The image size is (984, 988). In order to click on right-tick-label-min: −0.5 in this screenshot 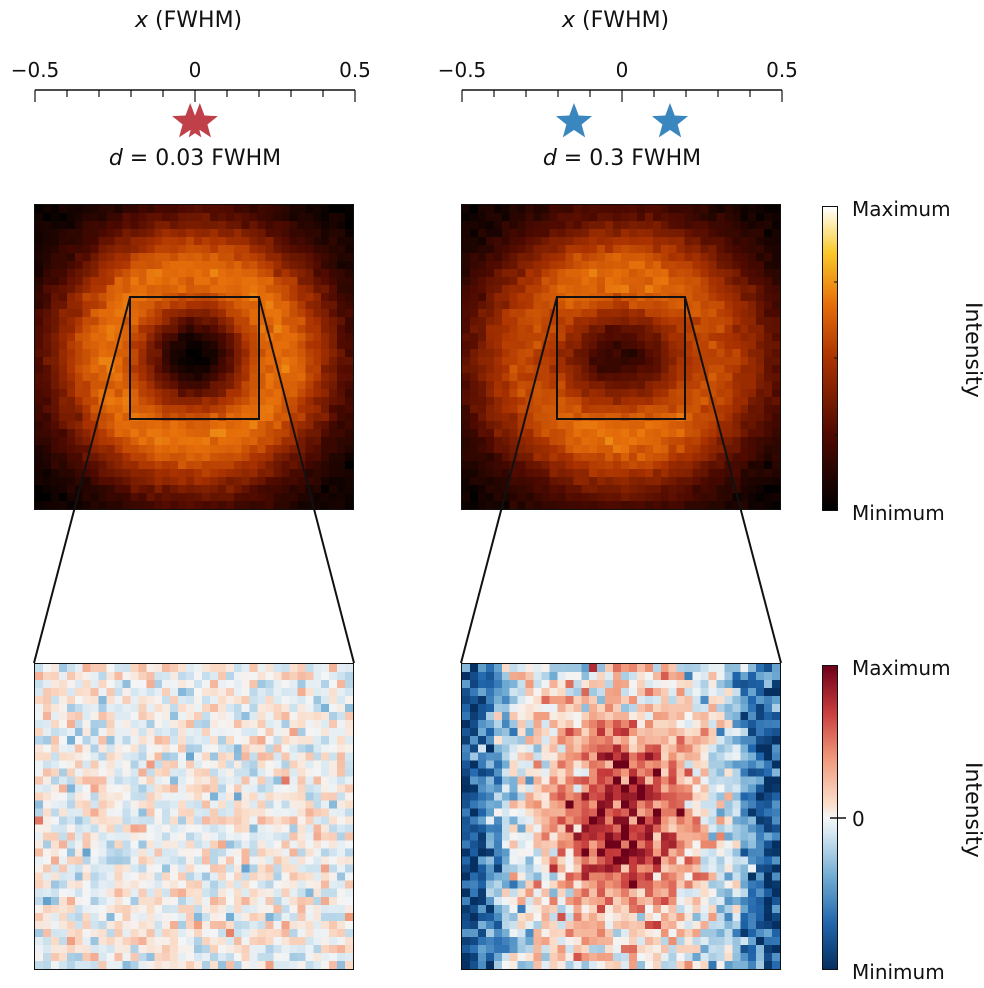, I will do `click(462, 70)`.